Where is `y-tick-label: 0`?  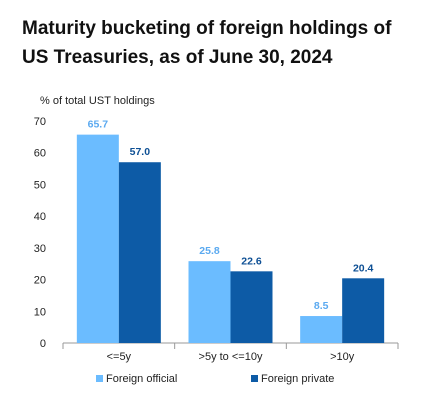
y-tick-label: 0 is located at coordinates (43, 344).